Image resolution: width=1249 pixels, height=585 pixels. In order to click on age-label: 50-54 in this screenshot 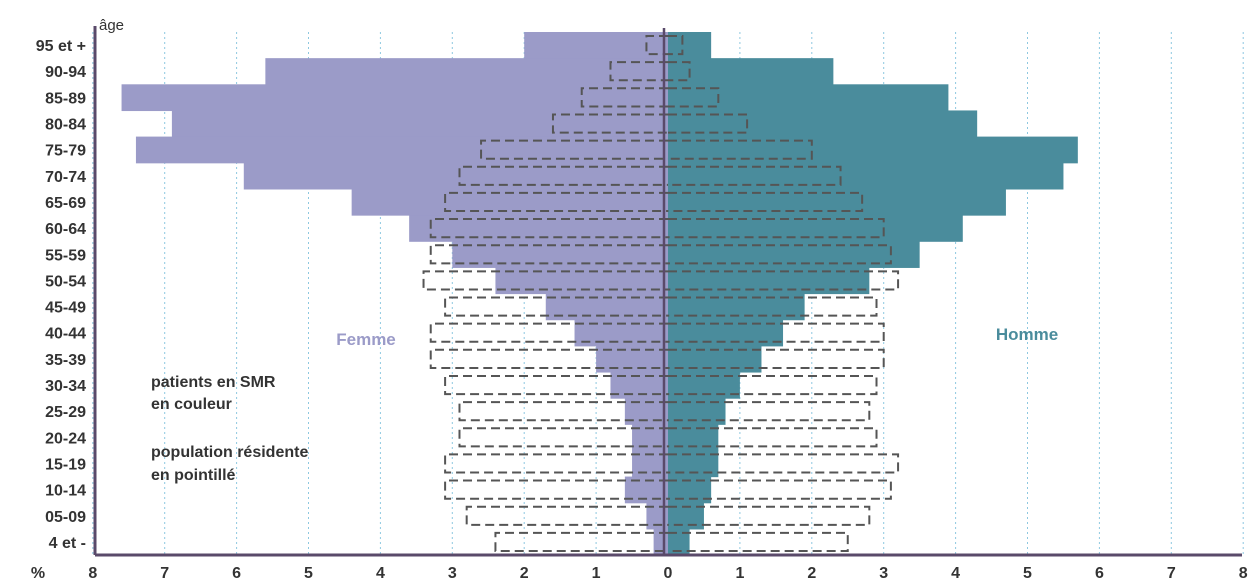, I will do `click(65, 281)`.